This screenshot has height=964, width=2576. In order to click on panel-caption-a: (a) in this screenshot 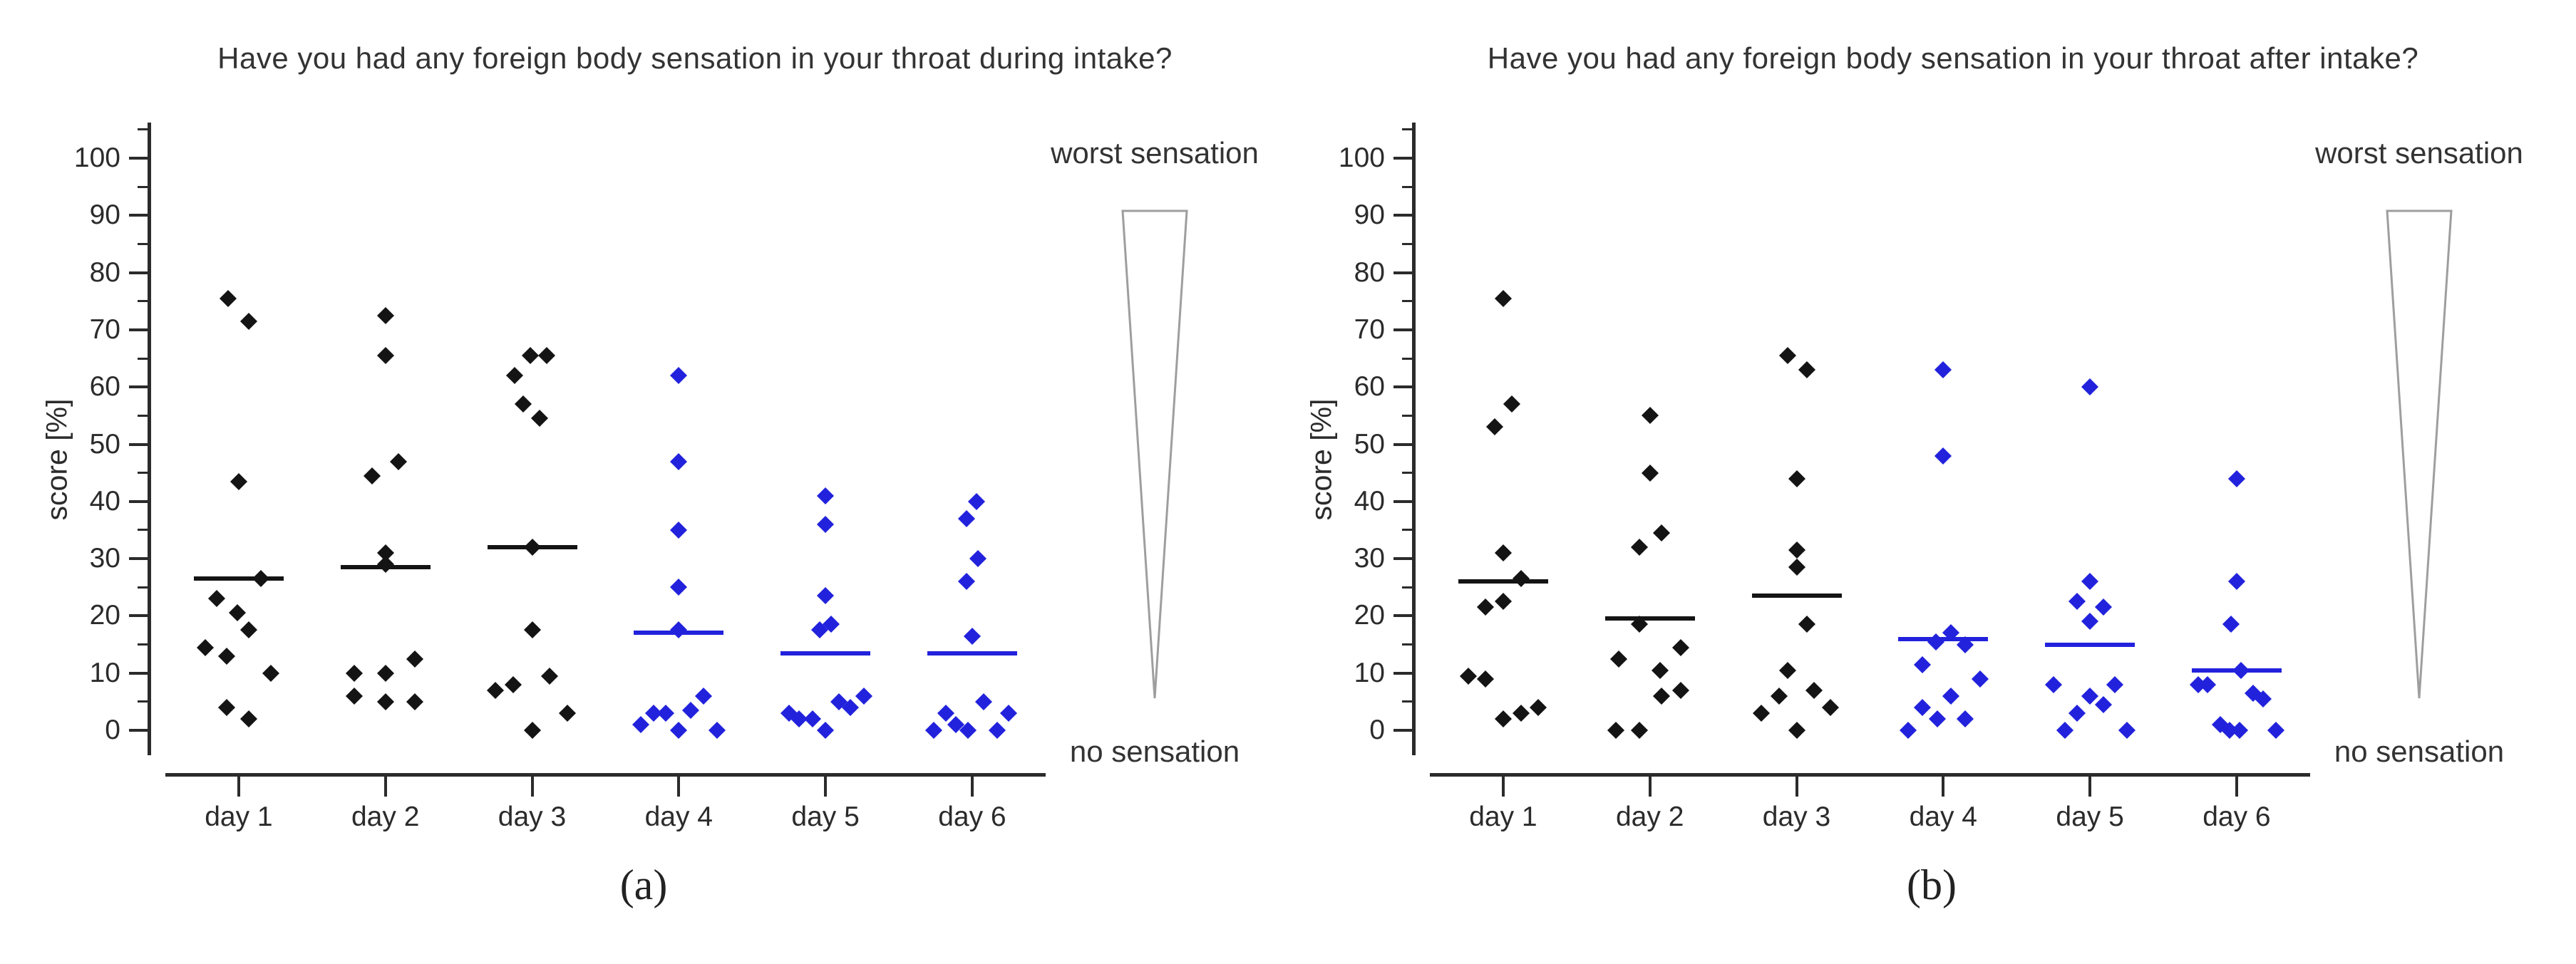, I will do `click(643, 884)`.